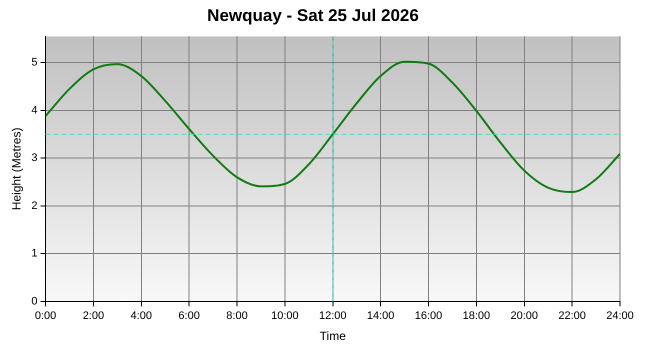  Describe the element at coordinates (45, 316) in the screenshot. I see `x-tick-label: 0:00` at that location.